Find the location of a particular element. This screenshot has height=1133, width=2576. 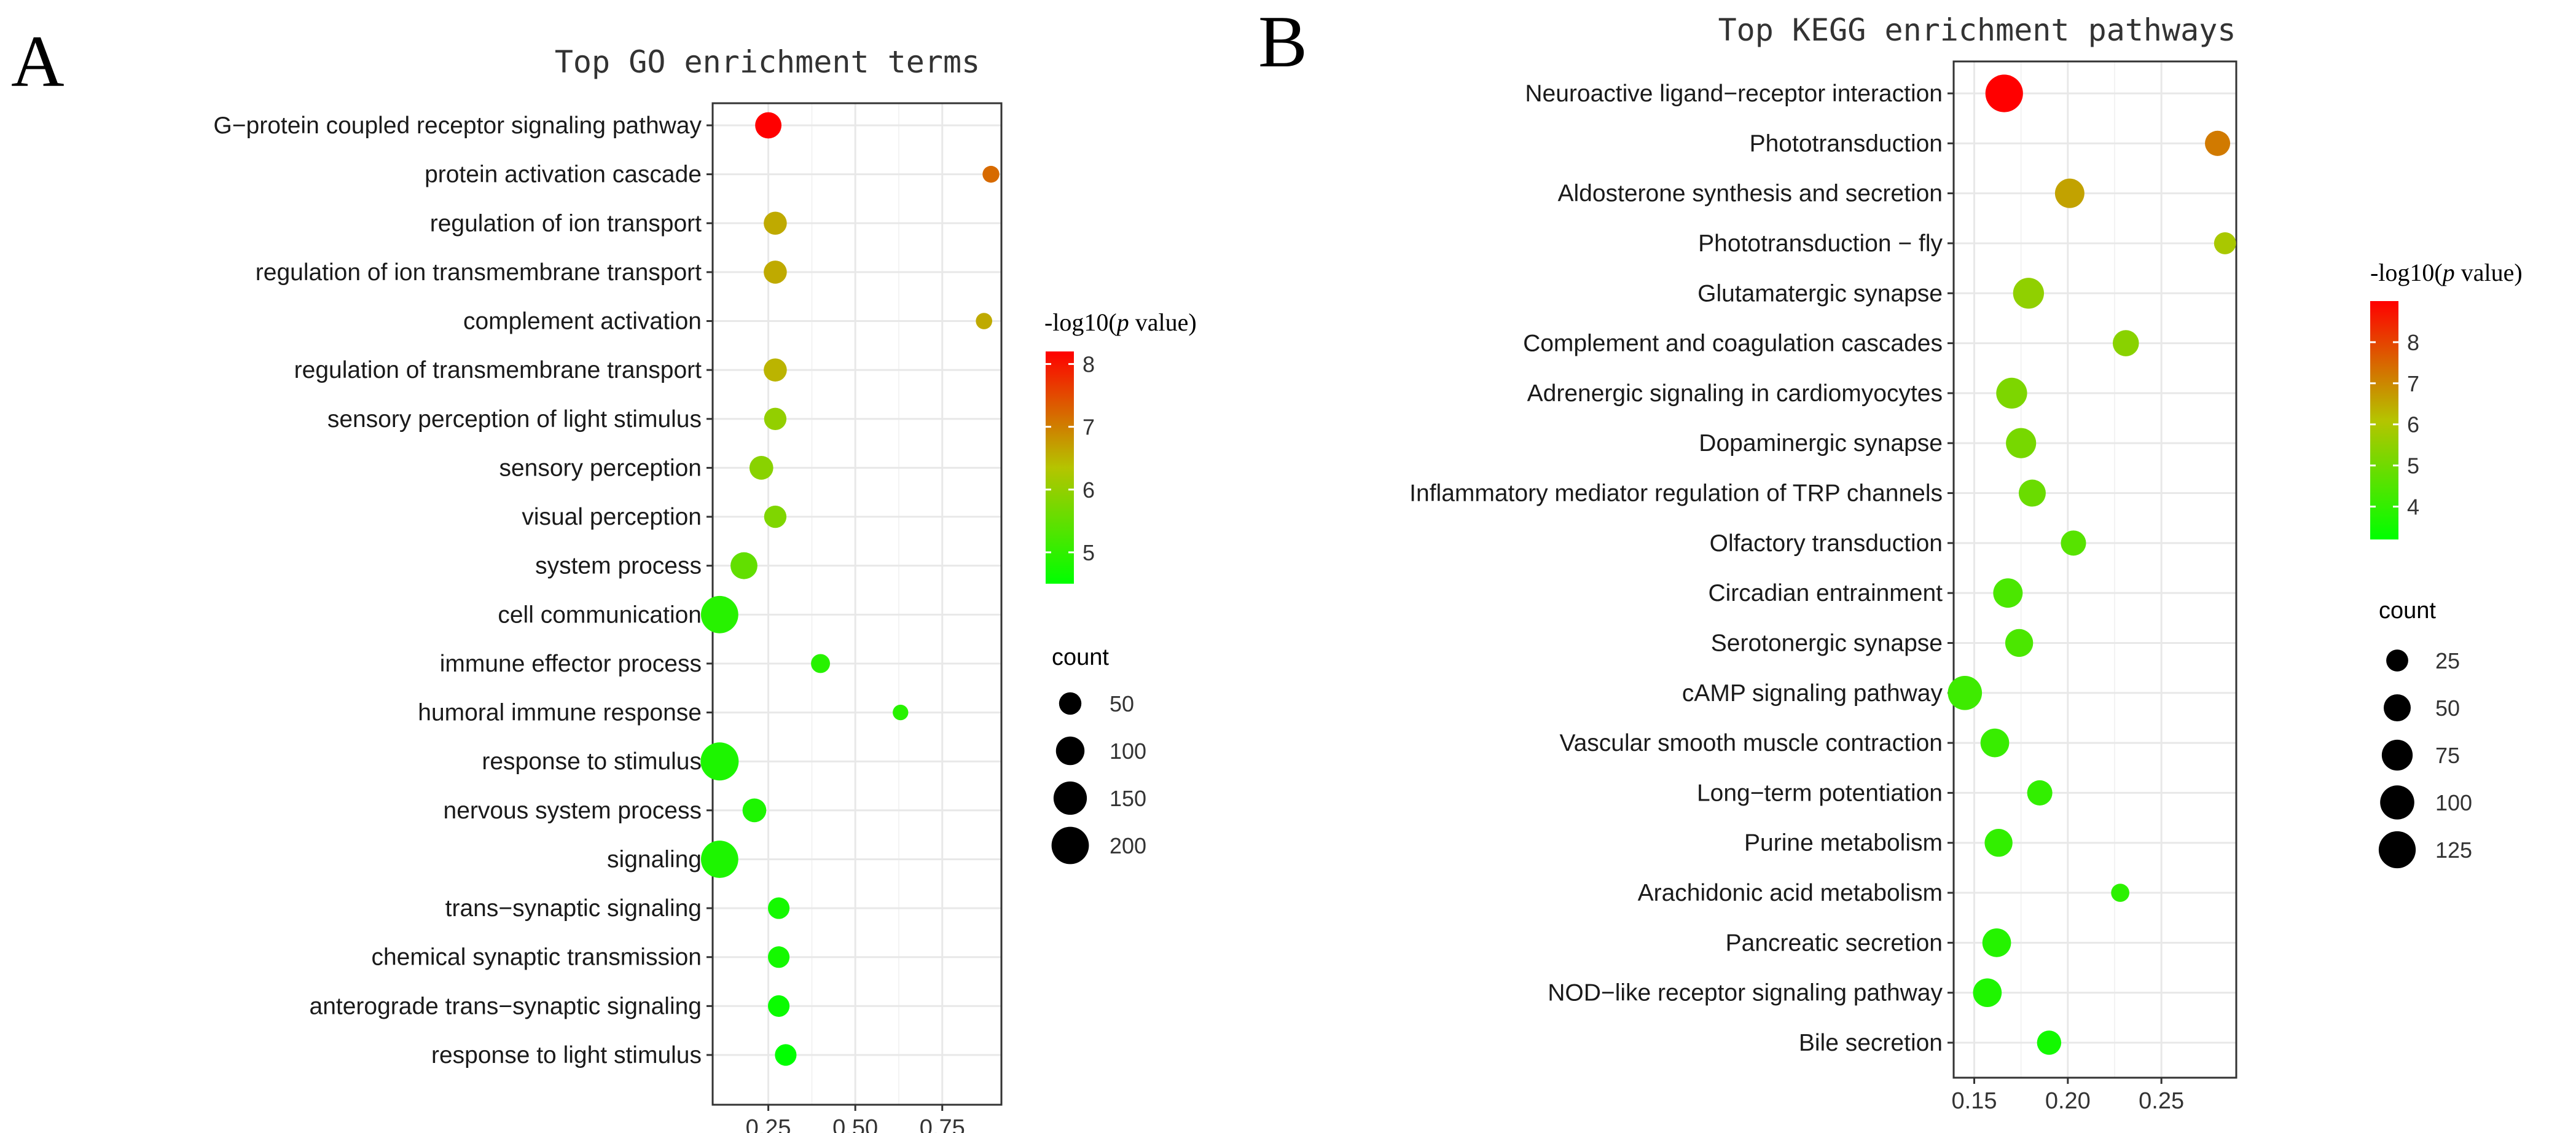

data-point-visual-perception is located at coordinates (775, 516).